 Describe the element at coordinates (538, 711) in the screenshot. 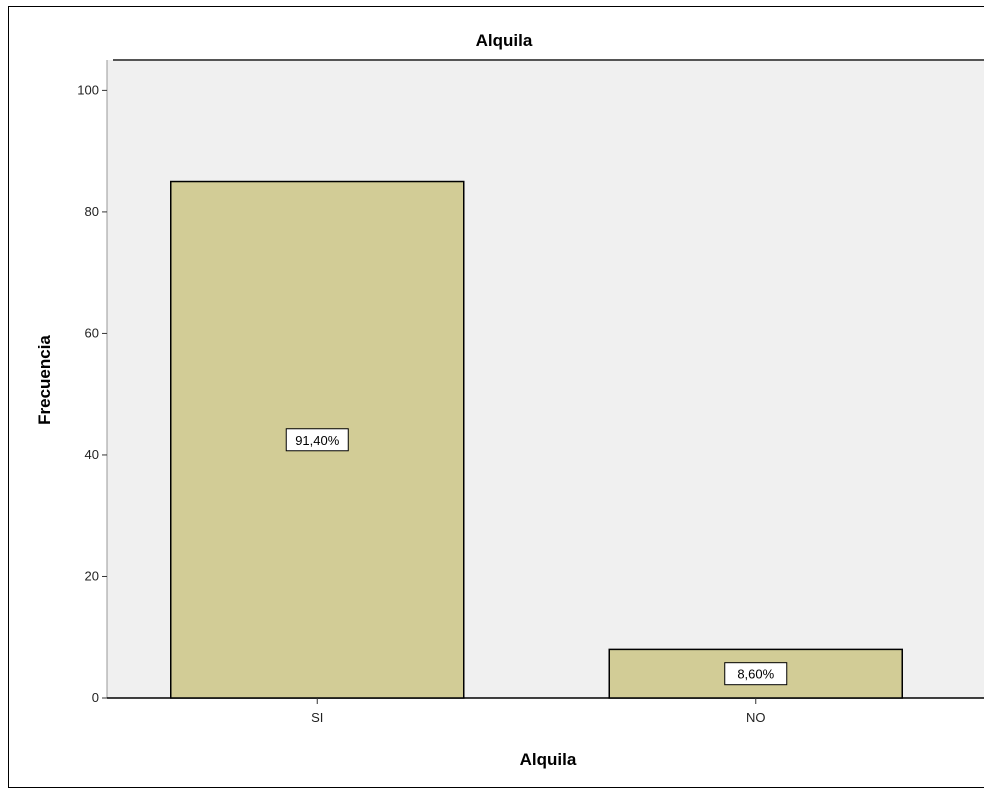

I see `x-ticks: SI NO` at that location.